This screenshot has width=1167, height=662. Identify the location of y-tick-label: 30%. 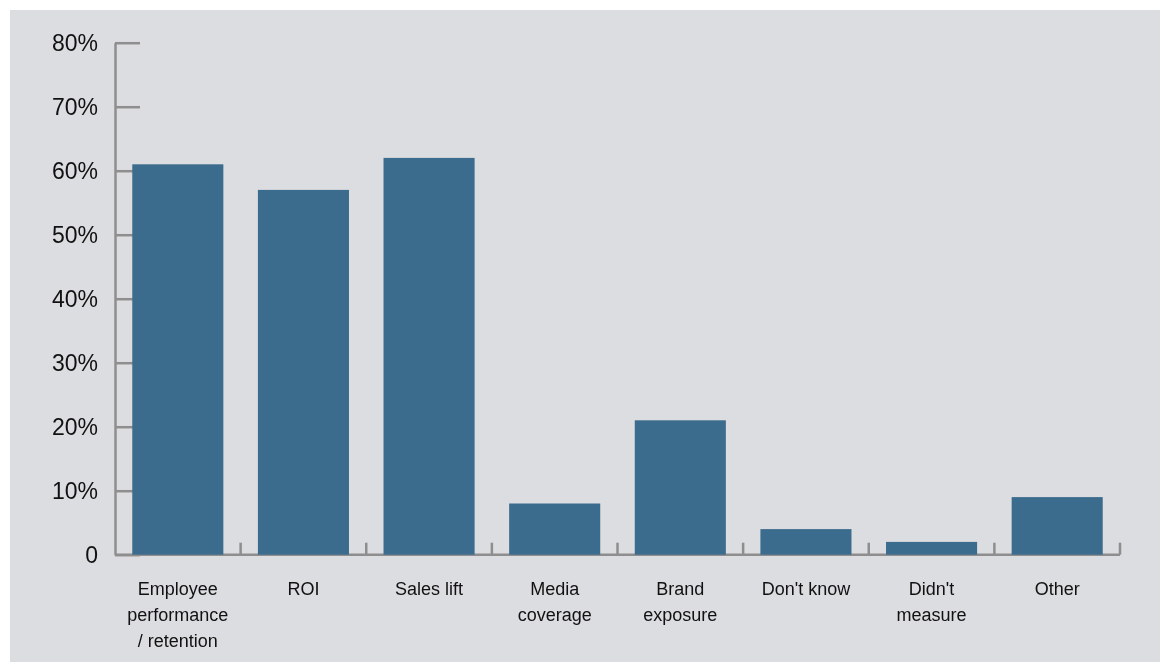
(74, 362).